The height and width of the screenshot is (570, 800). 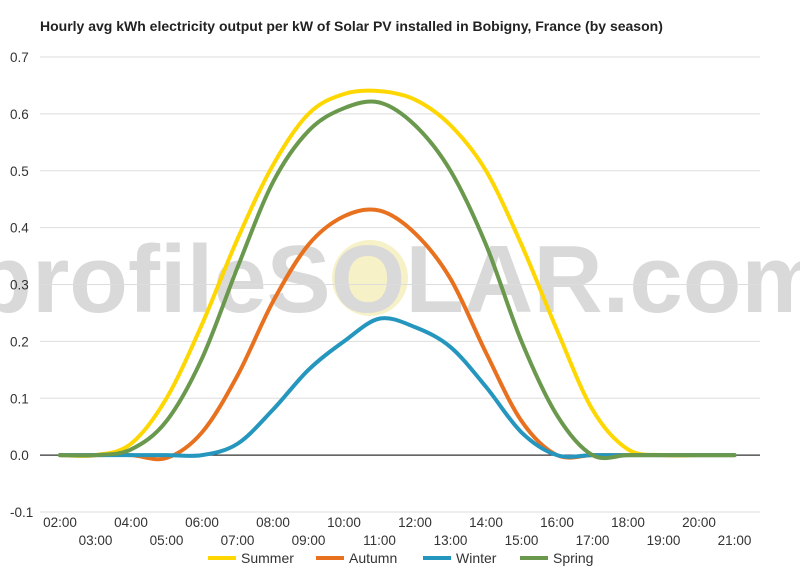 What do you see at coordinates (522, 540) in the screenshot?
I see `x-tick-label: 15:00` at bounding box center [522, 540].